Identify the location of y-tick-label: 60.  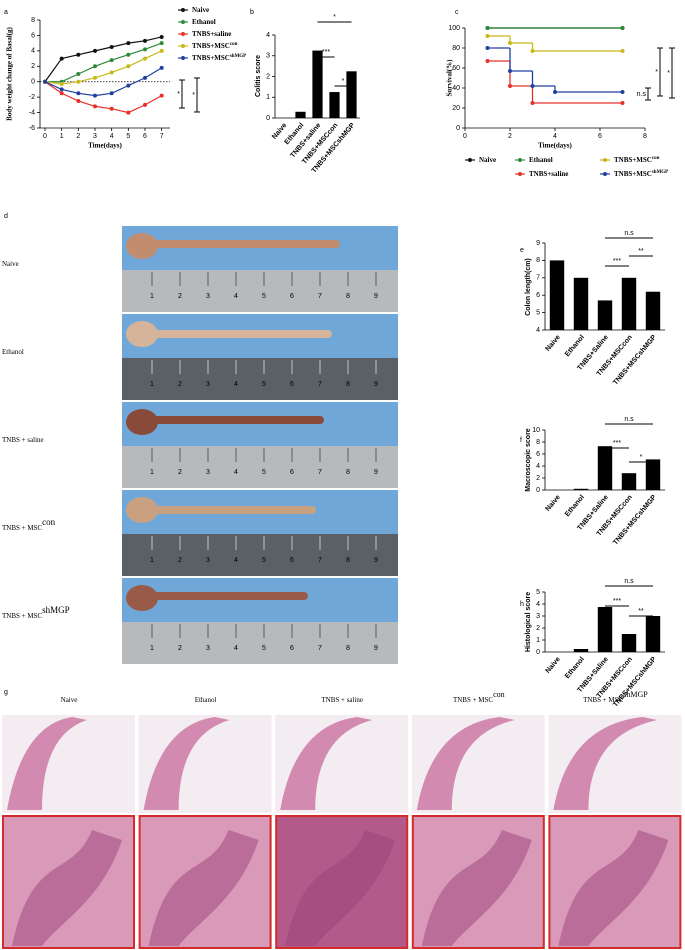
(456, 68).